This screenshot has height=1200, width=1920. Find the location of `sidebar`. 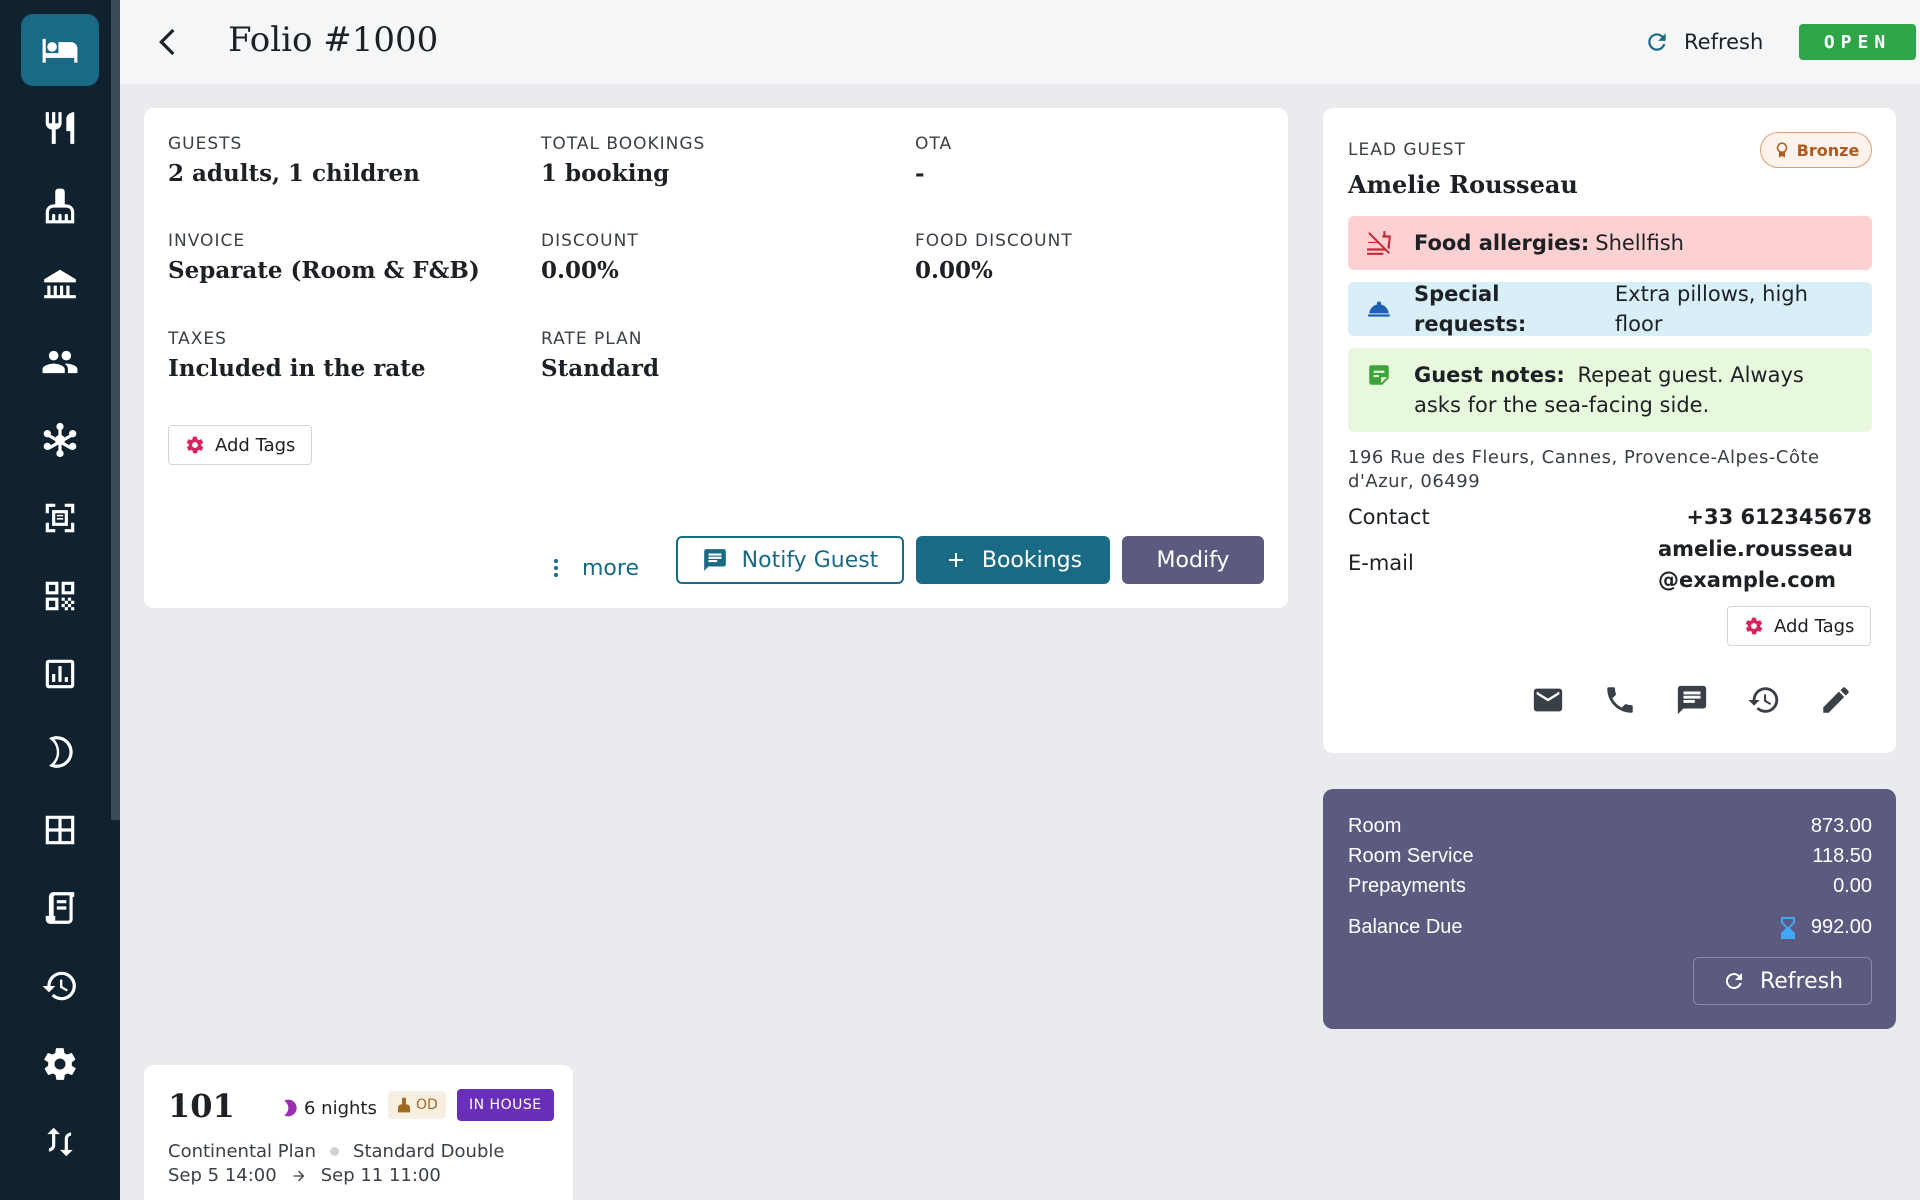

sidebar is located at coordinates (60, 600).